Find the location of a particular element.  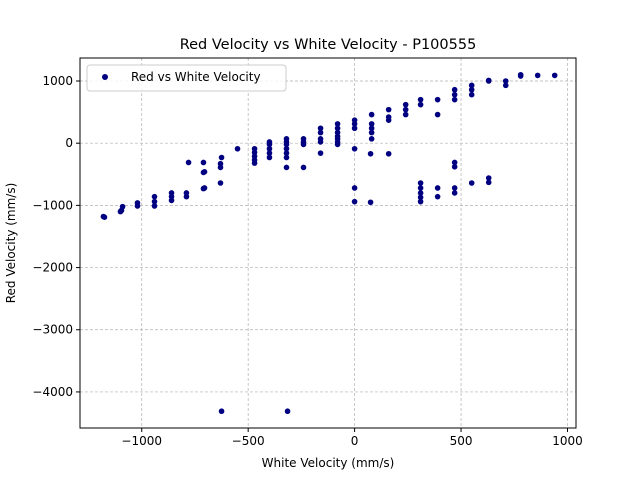

x-axis-ticks: −1000 −500 0 500 1000 is located at coordinates (352, 438).